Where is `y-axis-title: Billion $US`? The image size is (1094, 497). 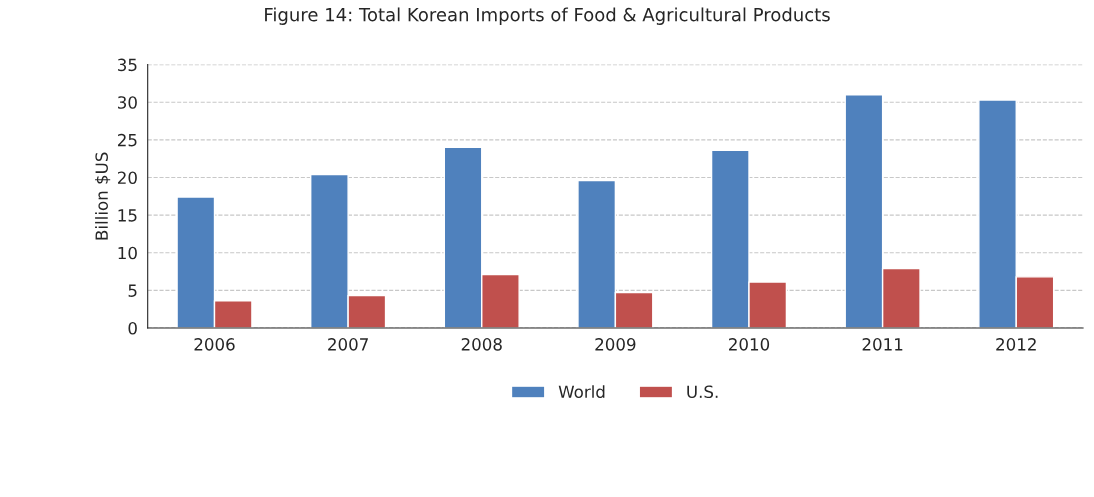 y-axis-title: Billion $US is located at coordinates (103, 196).